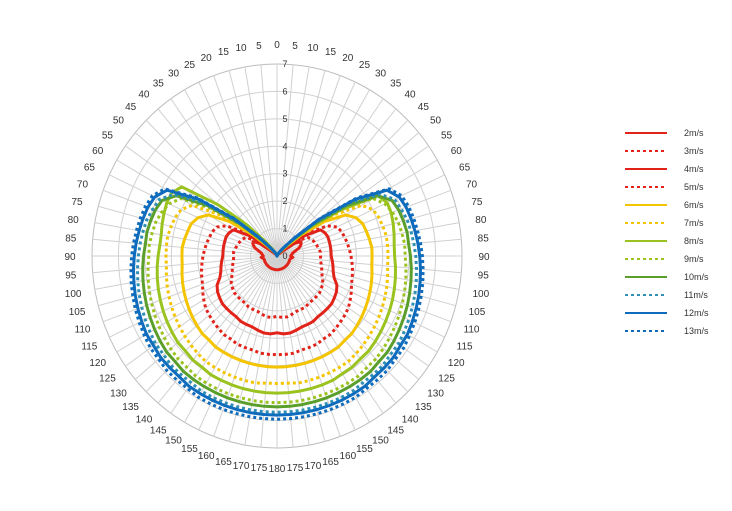 The height and width of the screenshot is (511, 732). Describe the element at coordinates (694, 187) in the screenshot. I see `legend-label: 5m/s` at that location.